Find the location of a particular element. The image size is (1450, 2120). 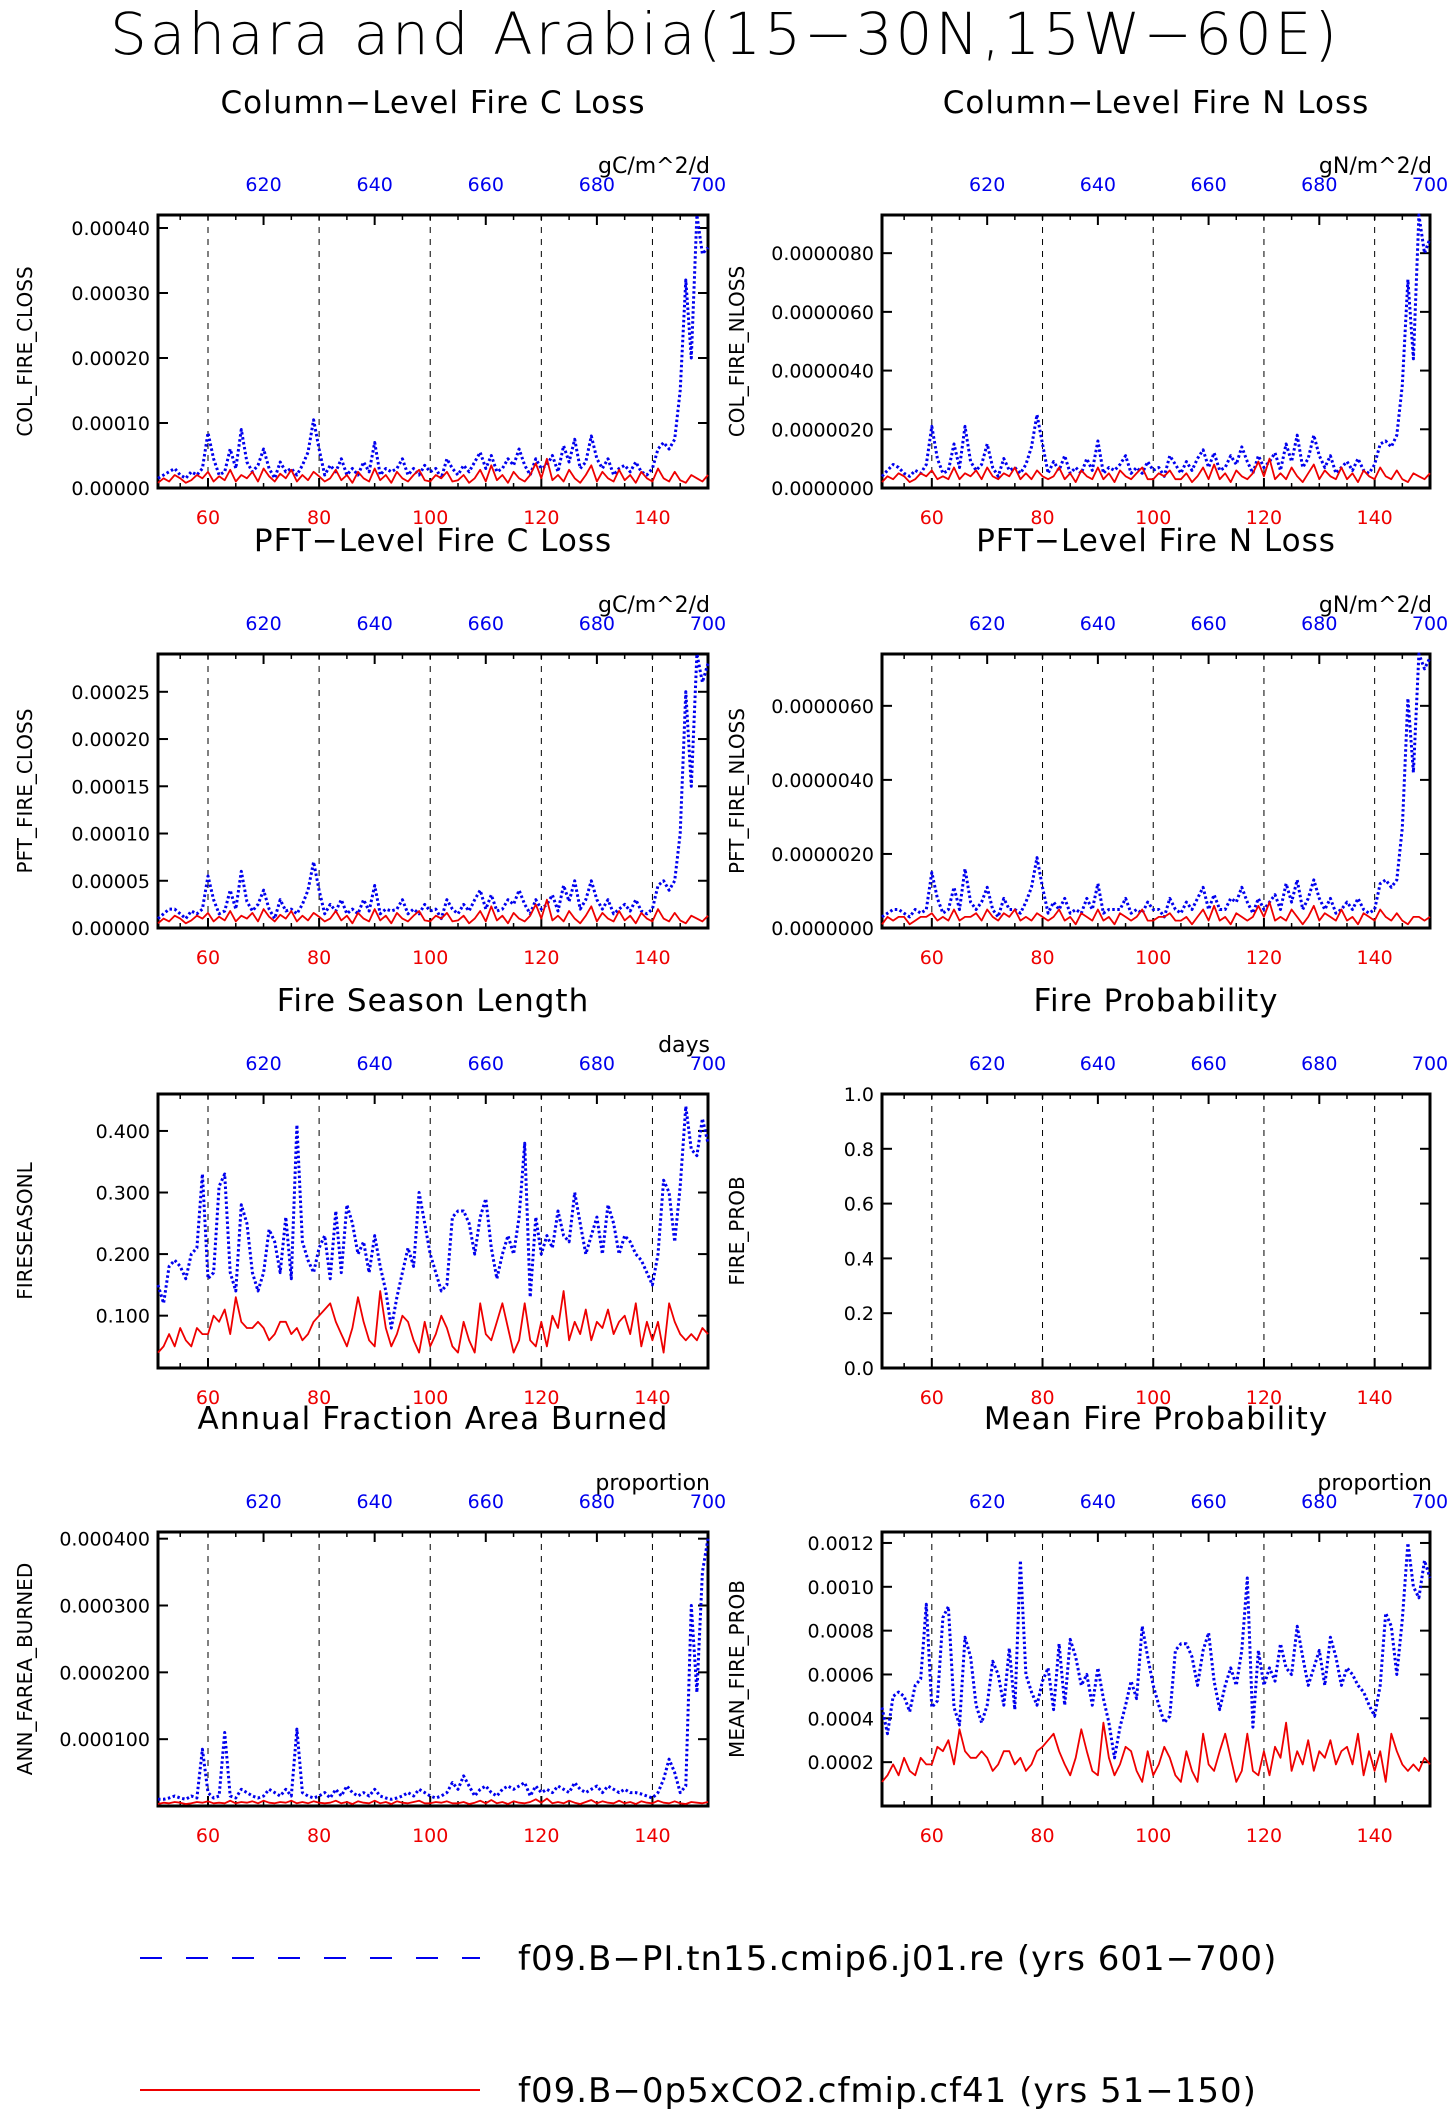

y-tick-label: 0.0002 is located at coordinates (841, 1763).